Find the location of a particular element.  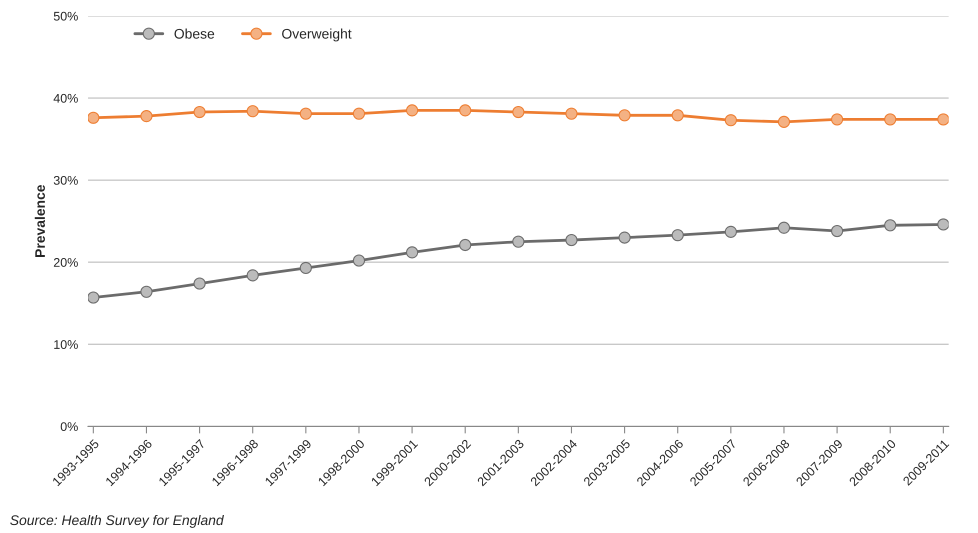

y-tick-label: 50% is located at coordinates (66, 16).